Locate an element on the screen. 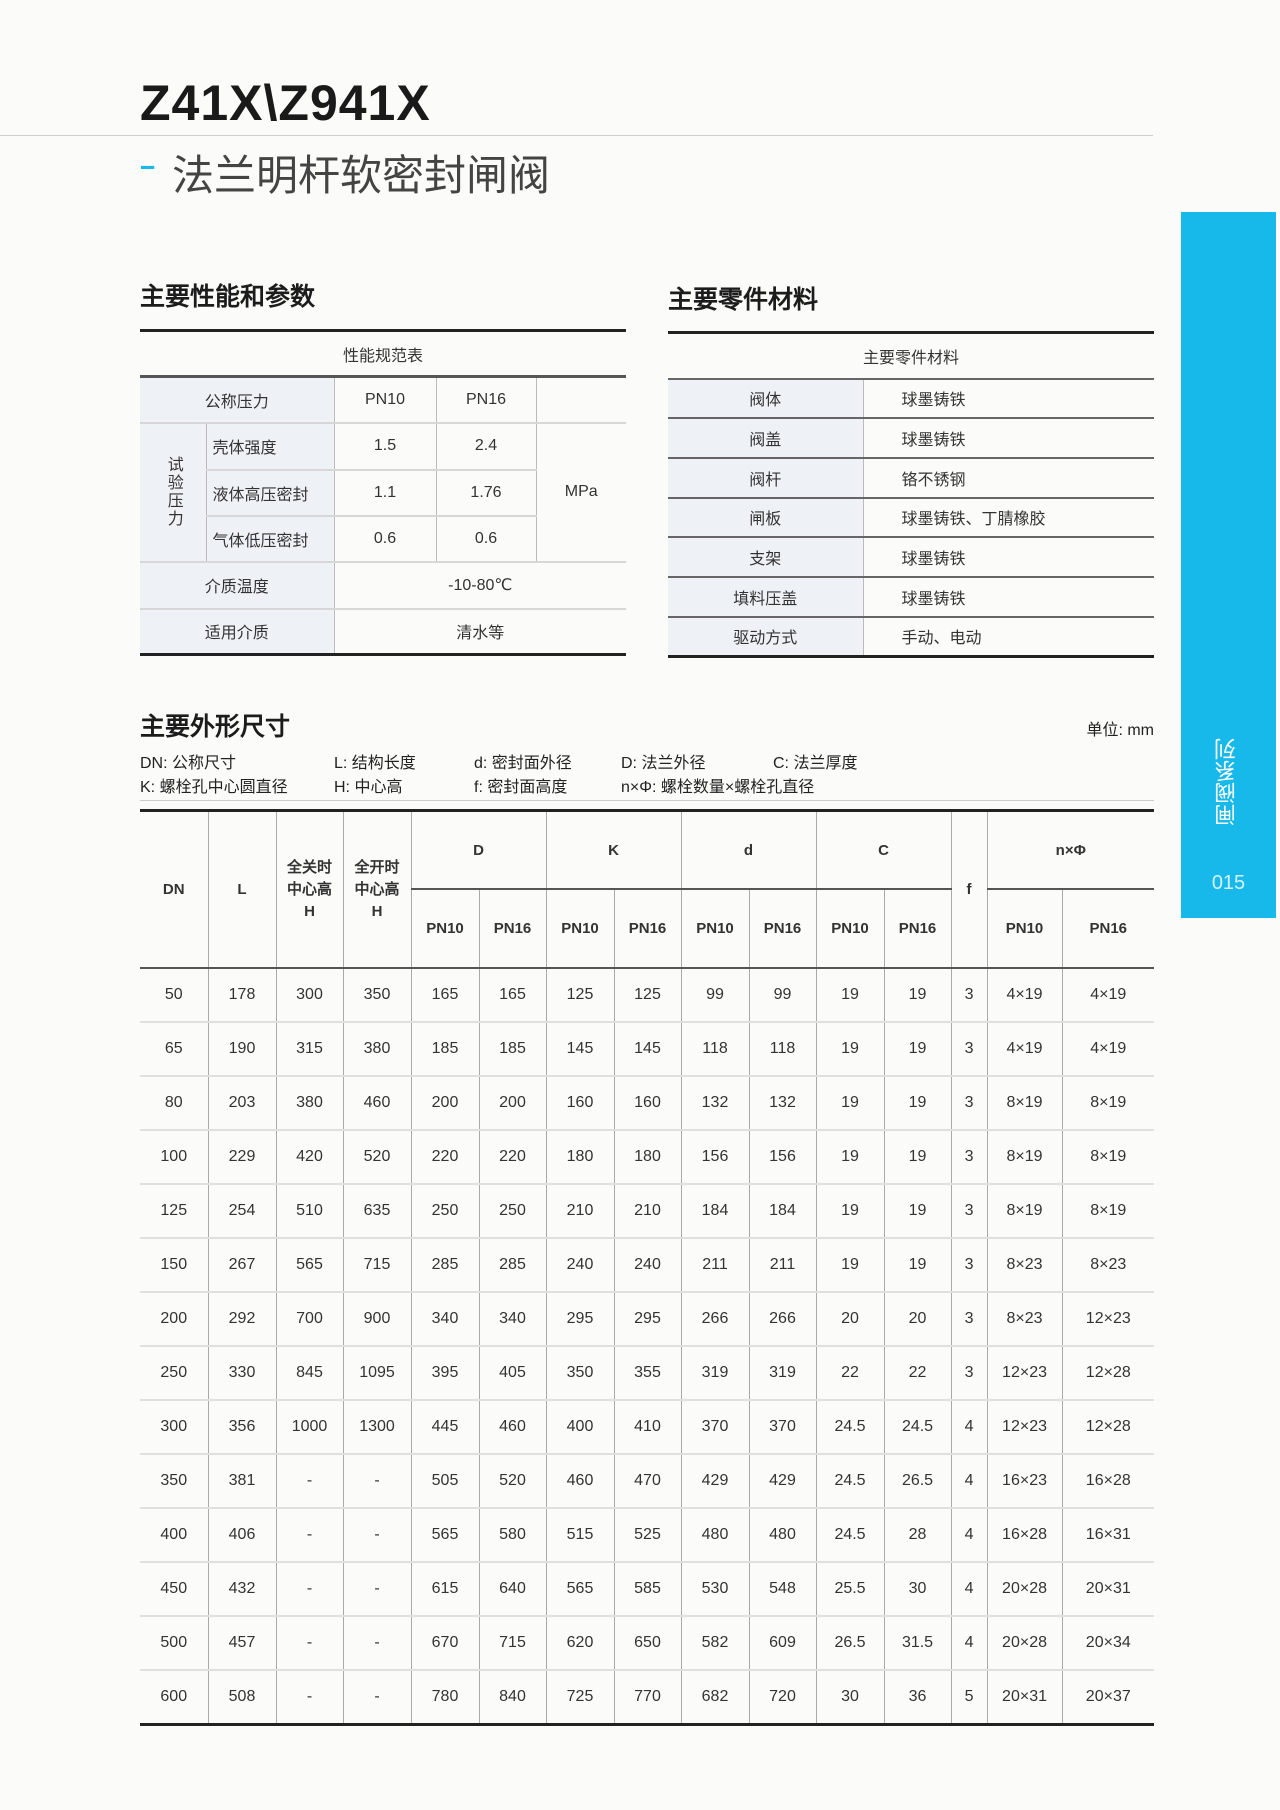 The width and height of the screenshot is (1280, 1810). cell-d-pn16: 184 is located at coordinates (783, 1210).